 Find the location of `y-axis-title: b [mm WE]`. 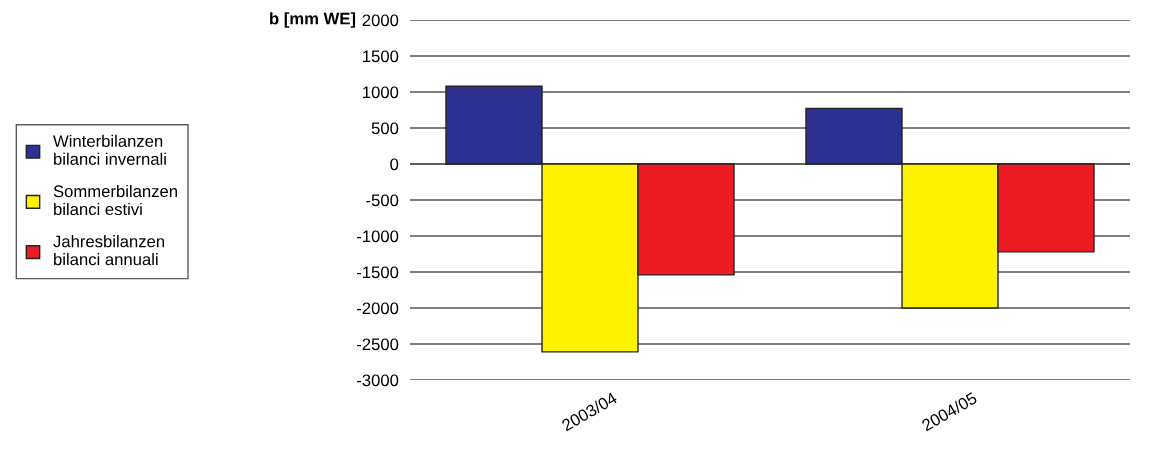

y-axis-title: b [mm WE] is located at coordinates (313, 20).